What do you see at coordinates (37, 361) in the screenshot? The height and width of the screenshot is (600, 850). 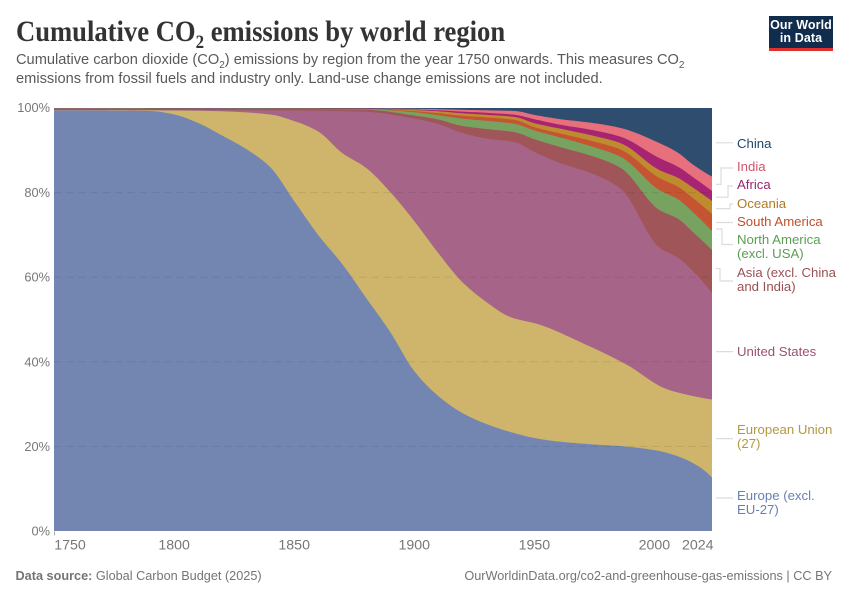 I see `svg-text: 40%` at bounding box center [37, 361].